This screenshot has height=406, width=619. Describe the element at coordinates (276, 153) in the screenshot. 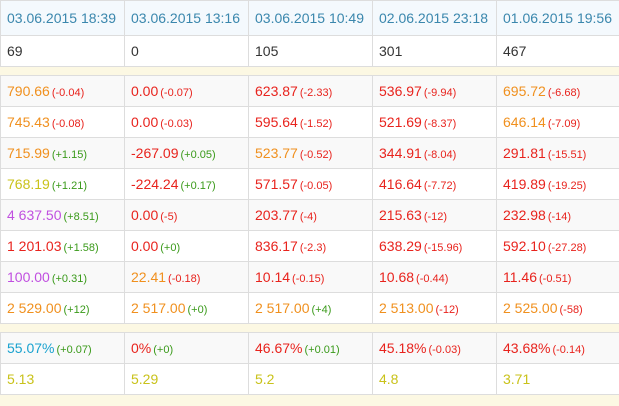

I see `value-text: 523.77` at that location.